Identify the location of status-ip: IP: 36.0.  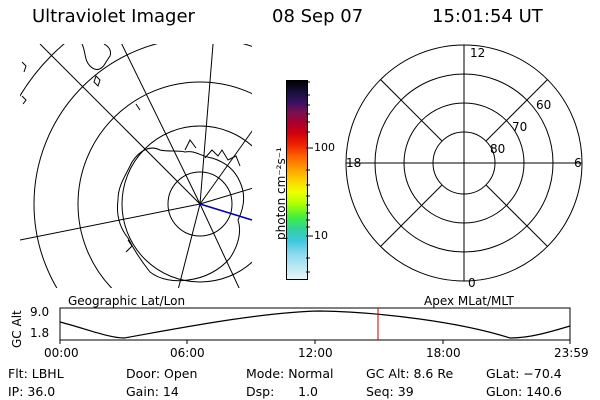
(32, 391).